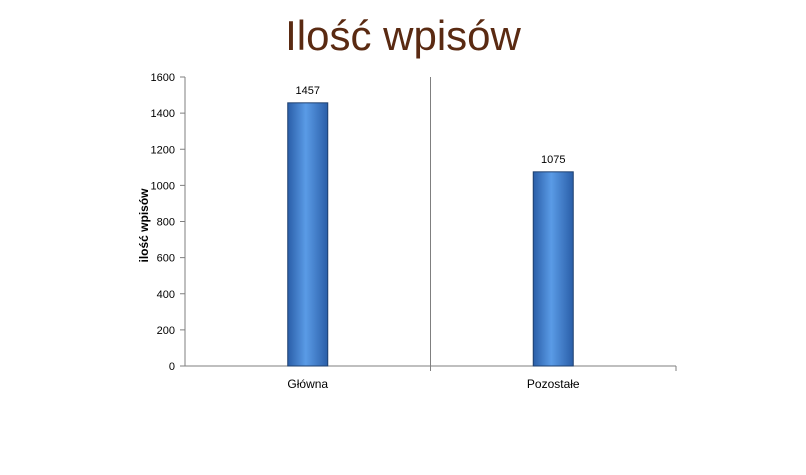 The height and width of the screenshot is (475, 806). Describe the element at coordinates (166, 223) in the screenshot. I see `y-tick-label: 800` at that location.